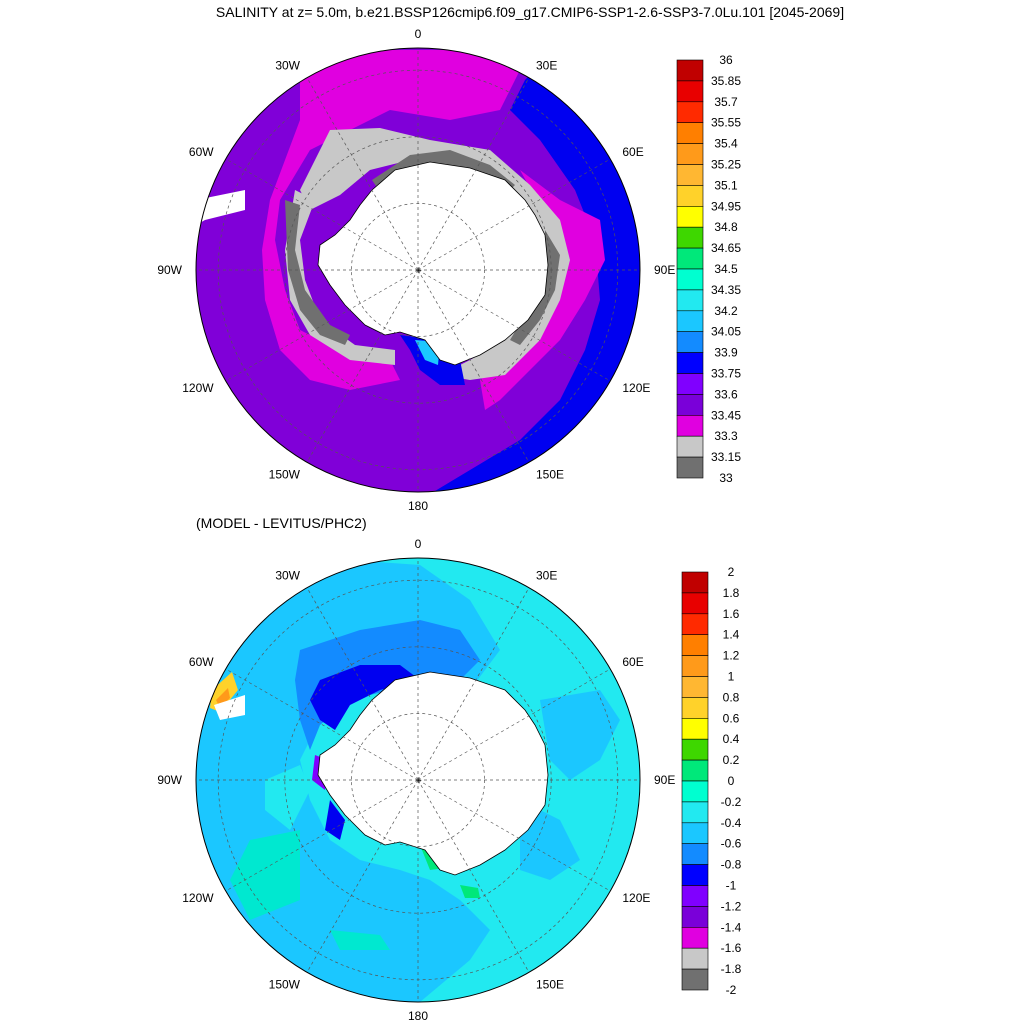  I want to click on colorbar-tick-label: 34.2, so click(726, 311).